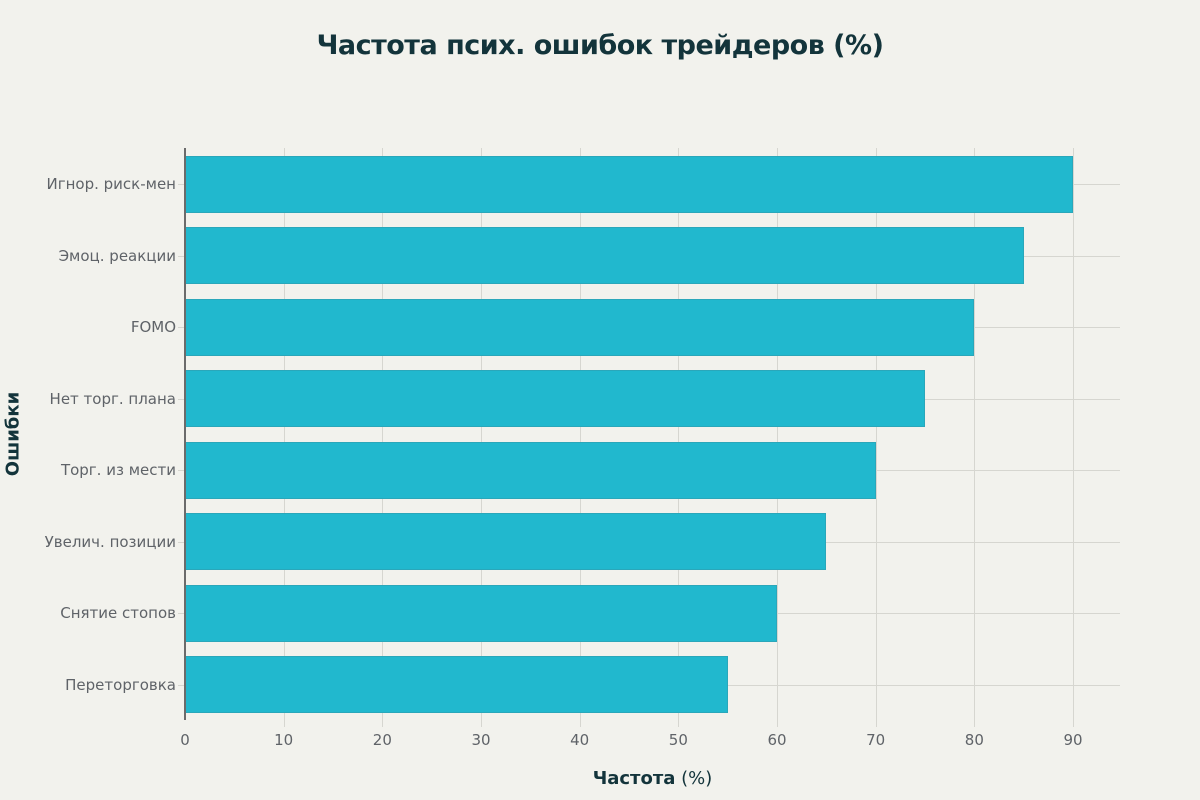 The image size is (1200, 800). Describe the element at coordinates (481, 740) in the screenshot. I see `x-tick-label: 30` at that location.